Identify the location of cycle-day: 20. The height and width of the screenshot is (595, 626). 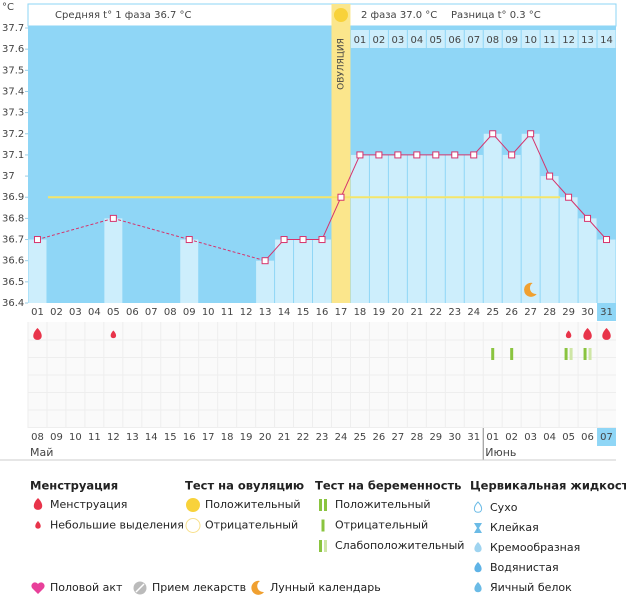
(398, 312).